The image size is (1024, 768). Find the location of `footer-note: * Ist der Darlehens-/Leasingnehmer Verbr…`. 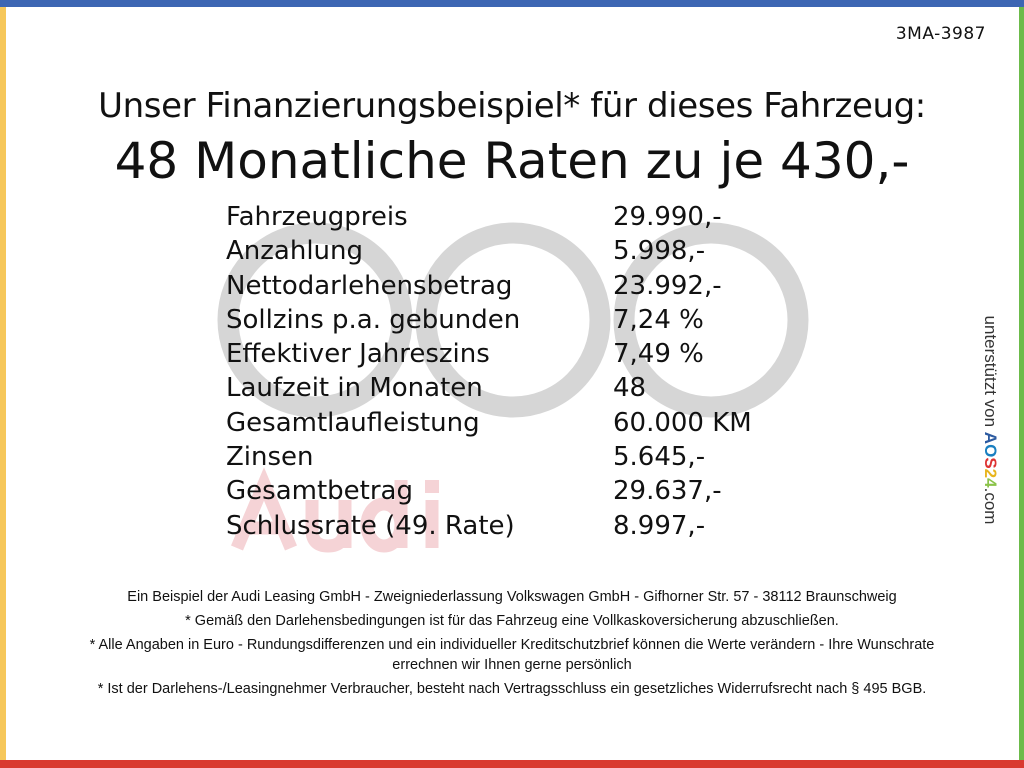

footer-note: * Ist der Darlehens-/Leasingnehmer Verbr… is located at coordinates (512, 689).